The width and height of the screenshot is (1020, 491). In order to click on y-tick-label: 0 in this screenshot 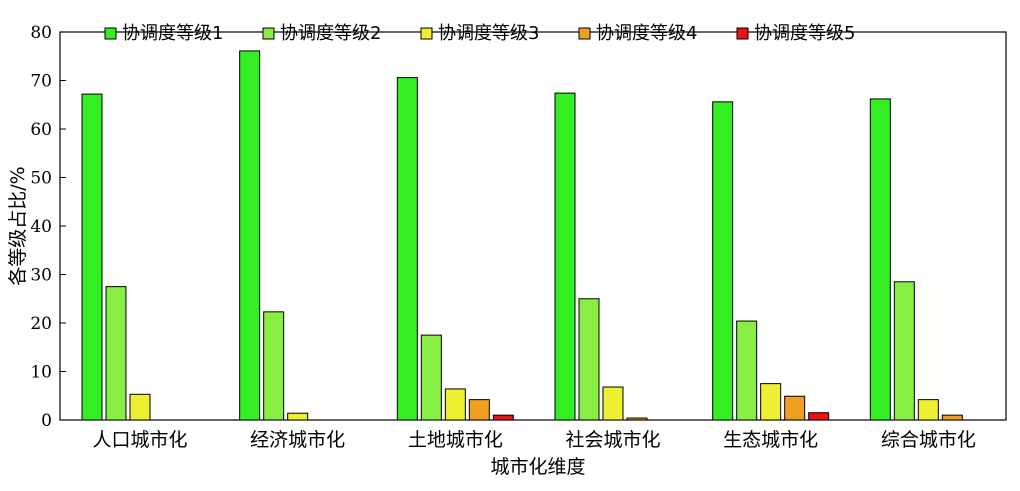, I will do `click(46, 421)`.